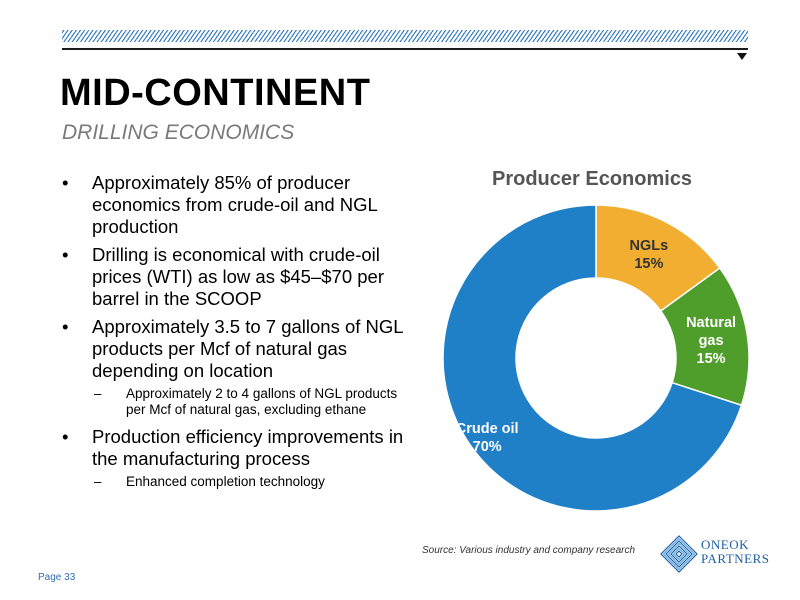  I want to click on triangle-marker-icon, so click(742, 56).